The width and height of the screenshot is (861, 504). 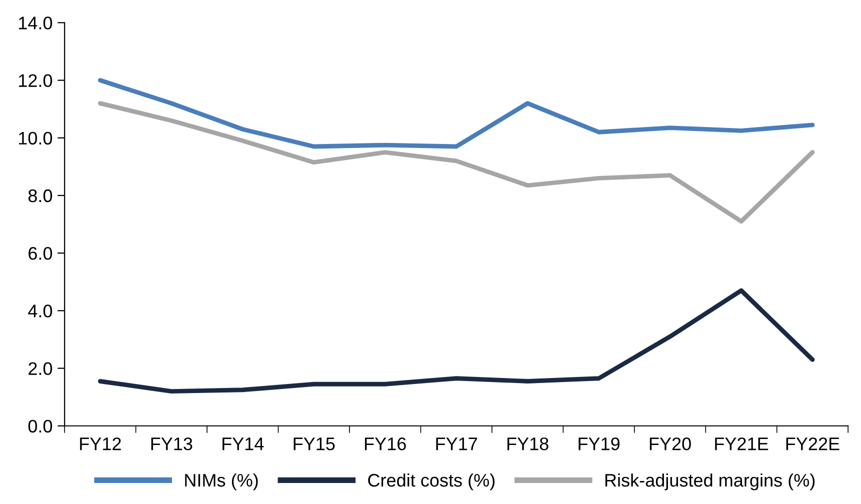 What do you see at coordinates (813, 443) in the screenshot?
I see `x-tick-label: FY22E` at bounding box center [813, 443].